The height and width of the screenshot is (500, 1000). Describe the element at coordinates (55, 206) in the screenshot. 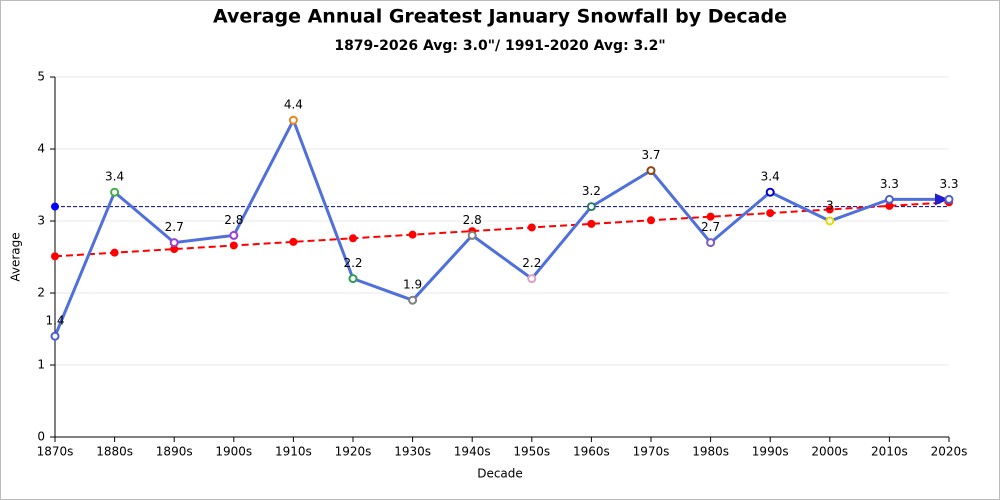

I see `reference-dot` at that location.